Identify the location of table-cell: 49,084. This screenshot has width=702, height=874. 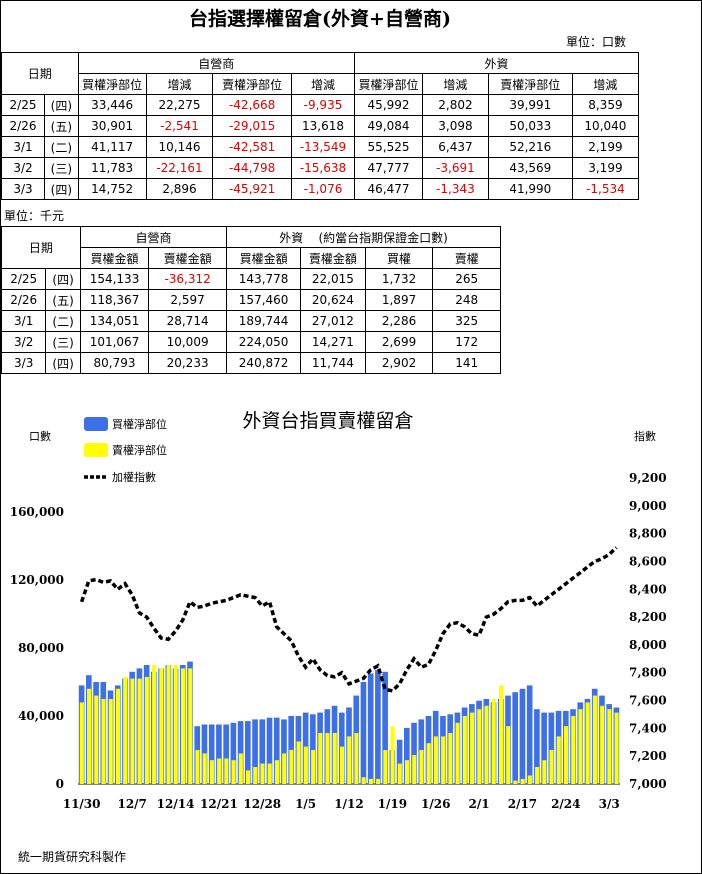
(388, 126).